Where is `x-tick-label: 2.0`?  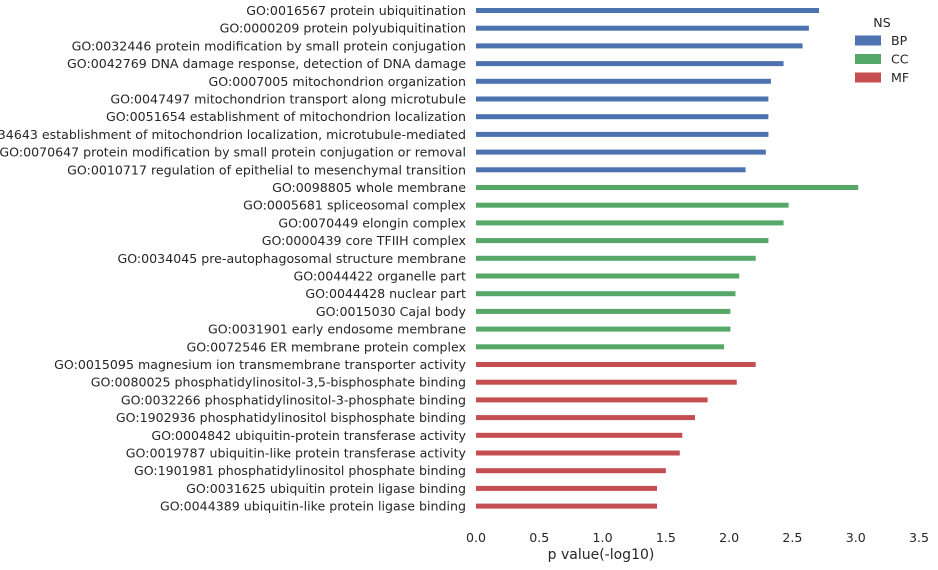
x-tick-label: 2.0 is located at coordinates (729, 537).